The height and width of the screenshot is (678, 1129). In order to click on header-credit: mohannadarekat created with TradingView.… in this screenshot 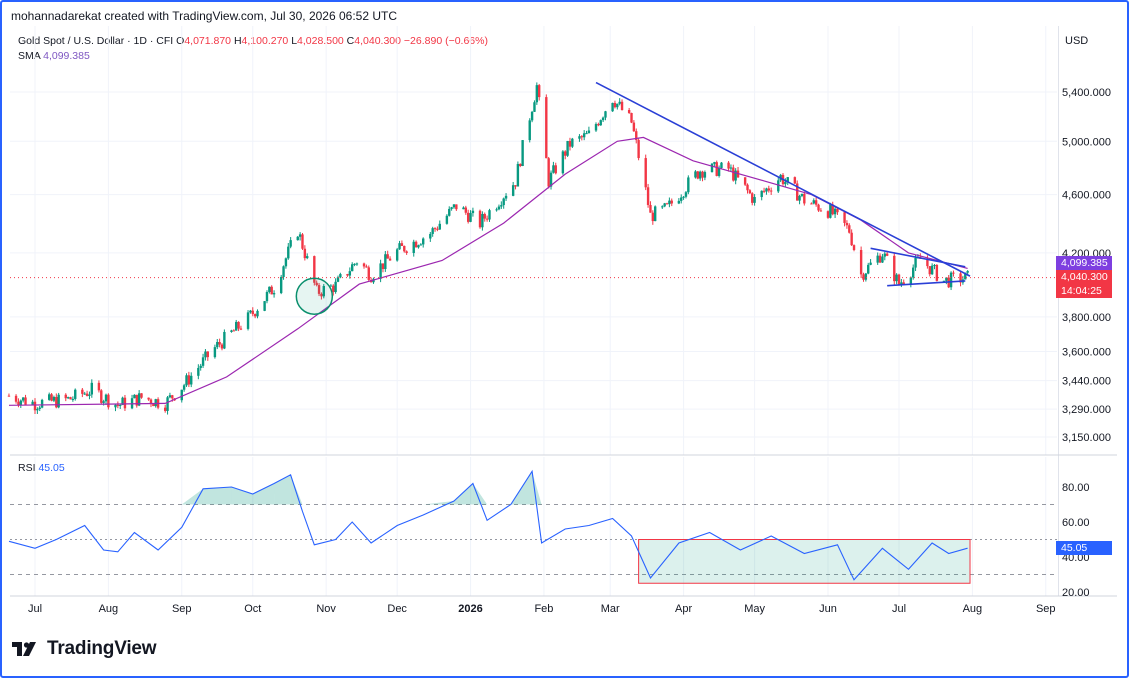, I will do `click(204, 16)`.